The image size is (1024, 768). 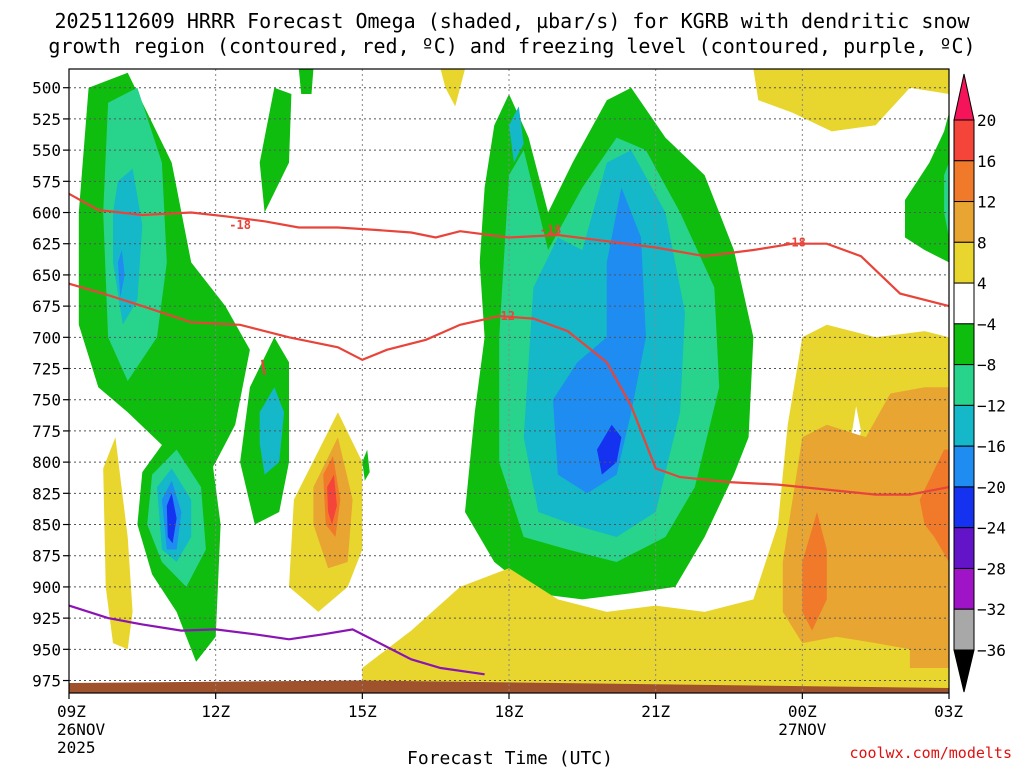 What do you see at coordinates (46, 244) in the screenshot?
I see `y-tick-label-625: 625` at bounding box center [46, 244].